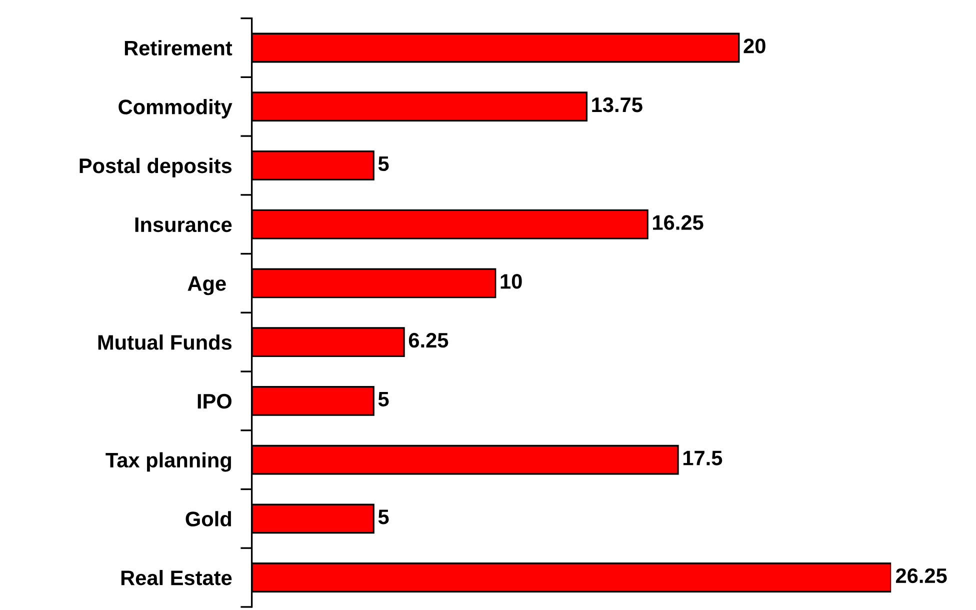 The height and width of the screenshot is (610, 976). I want to click on data-label: 16.25, so click(678, 222).